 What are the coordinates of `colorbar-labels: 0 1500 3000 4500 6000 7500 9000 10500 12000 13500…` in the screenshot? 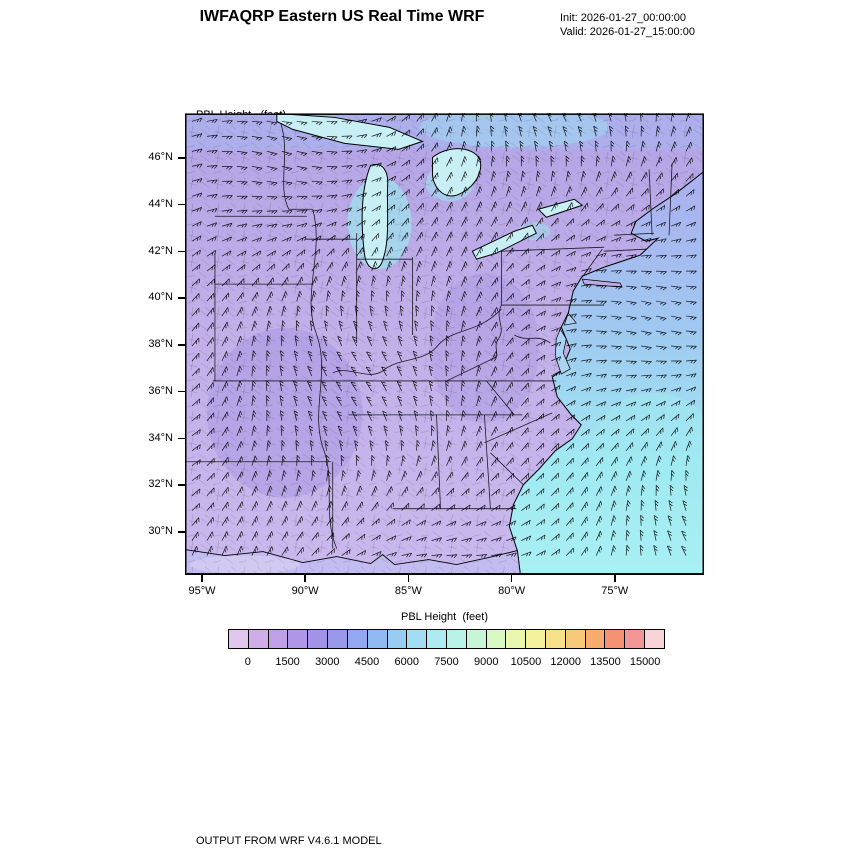 It's located at (446, 662).